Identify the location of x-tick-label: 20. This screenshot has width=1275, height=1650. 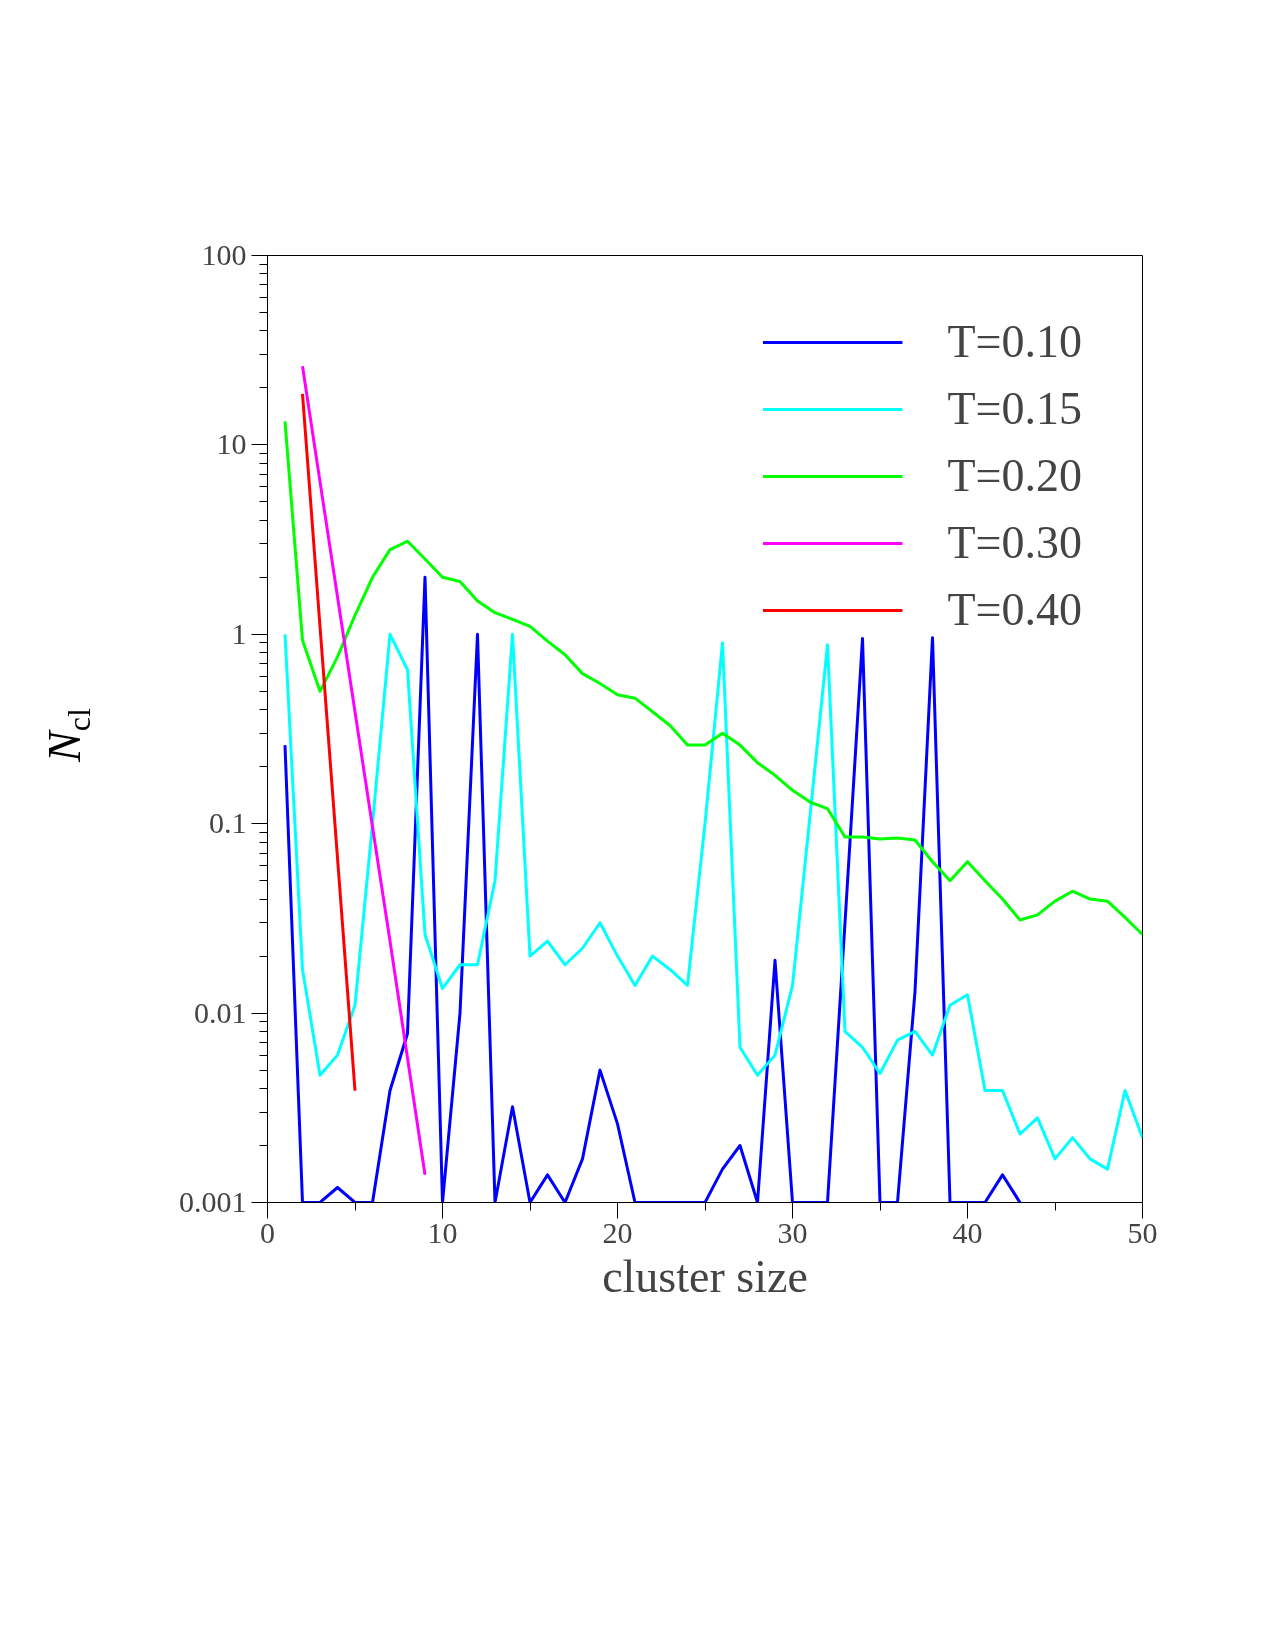
(617, 1232).